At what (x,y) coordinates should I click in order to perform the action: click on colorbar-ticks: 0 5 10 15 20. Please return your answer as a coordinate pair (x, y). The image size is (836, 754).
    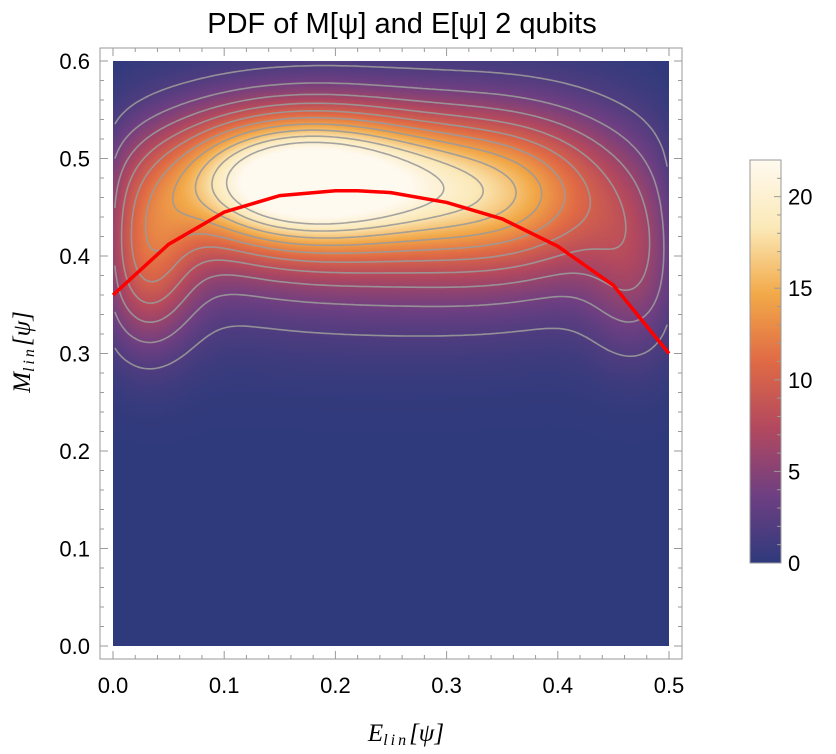
    Looking at the image, I should click on (793, 376).